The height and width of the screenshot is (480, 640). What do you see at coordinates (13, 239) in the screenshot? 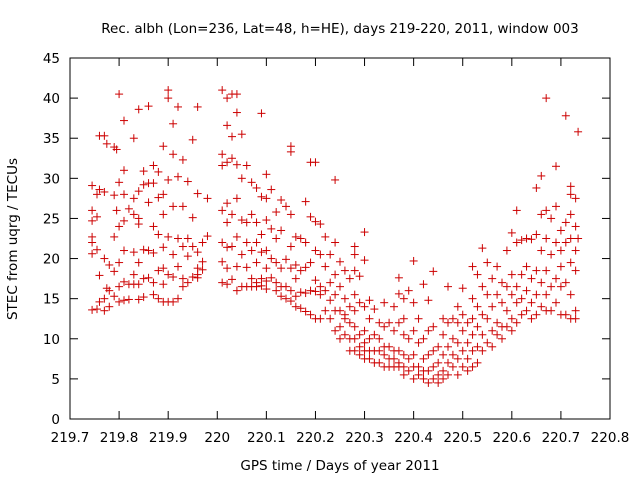
I see `y-axis-label: STEC from uqrg / TECUs` at bounding box center [13, 239].